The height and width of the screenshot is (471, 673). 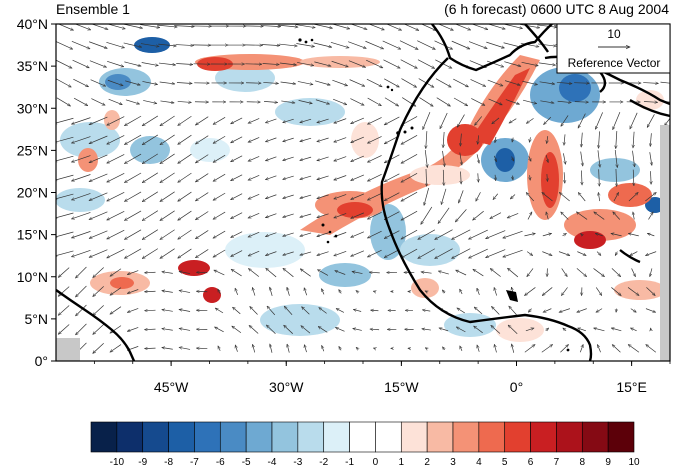 What do you see at coordinates (37, 319) in the screenshot?
I see `lat-tick-label: 5°N` at bounding box center [37, 319].